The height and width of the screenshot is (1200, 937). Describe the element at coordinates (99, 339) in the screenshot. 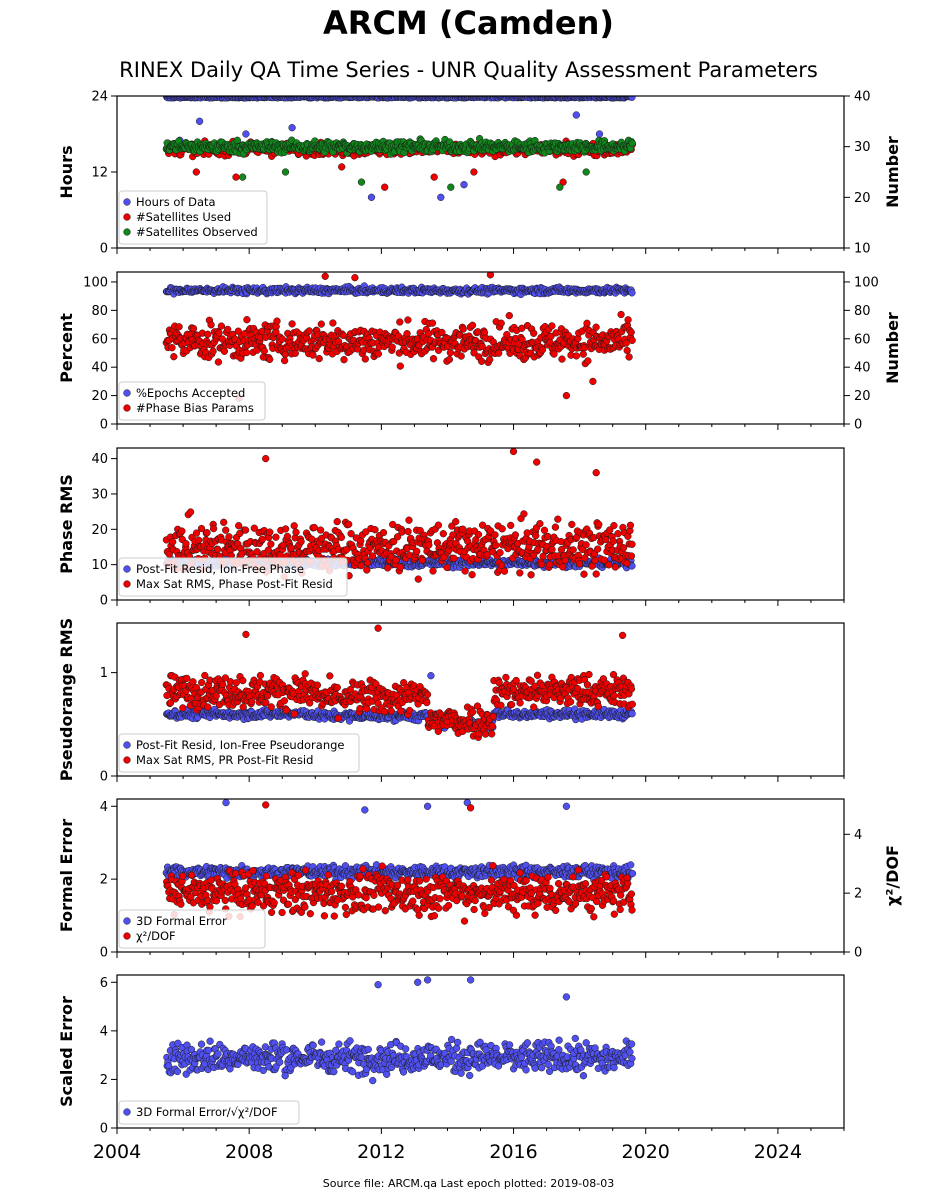

I see `y-tick-label: 60` at that location.